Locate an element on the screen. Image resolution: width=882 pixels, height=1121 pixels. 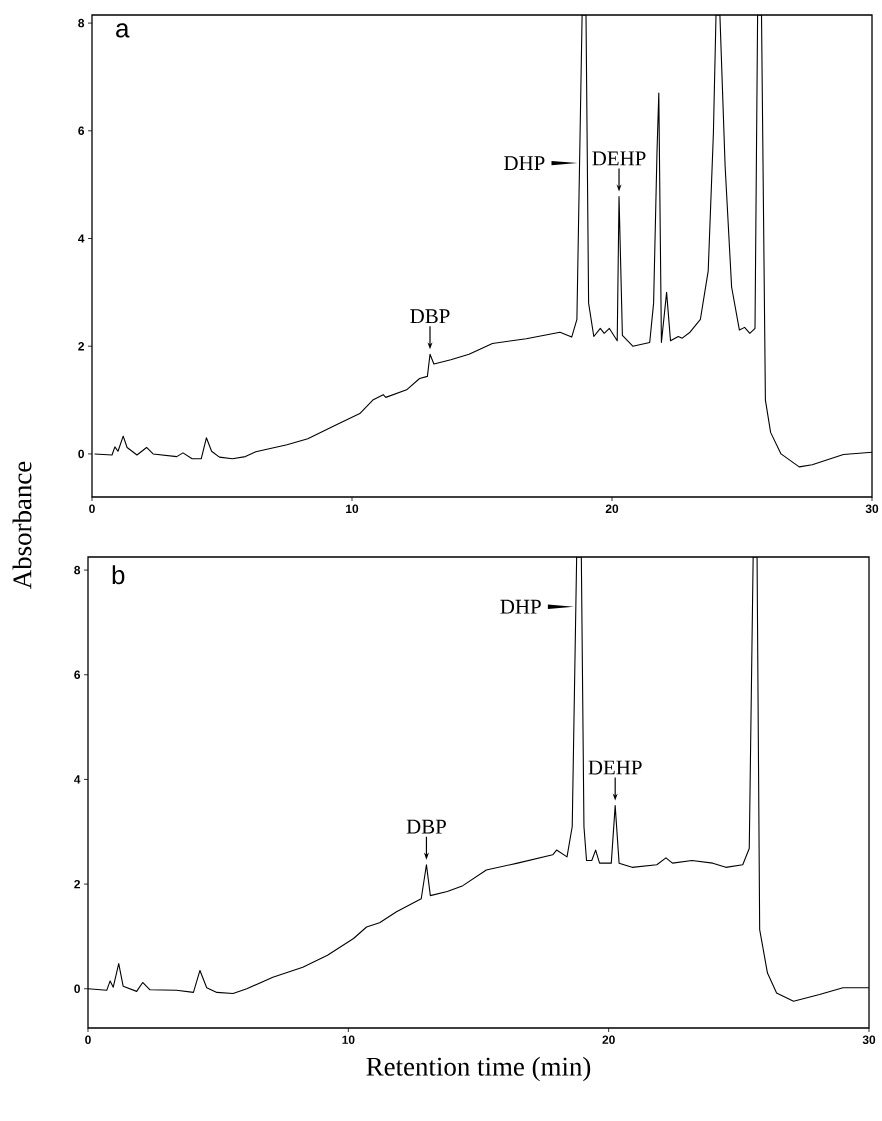
annotation: b is located at coordinates (118, 575).